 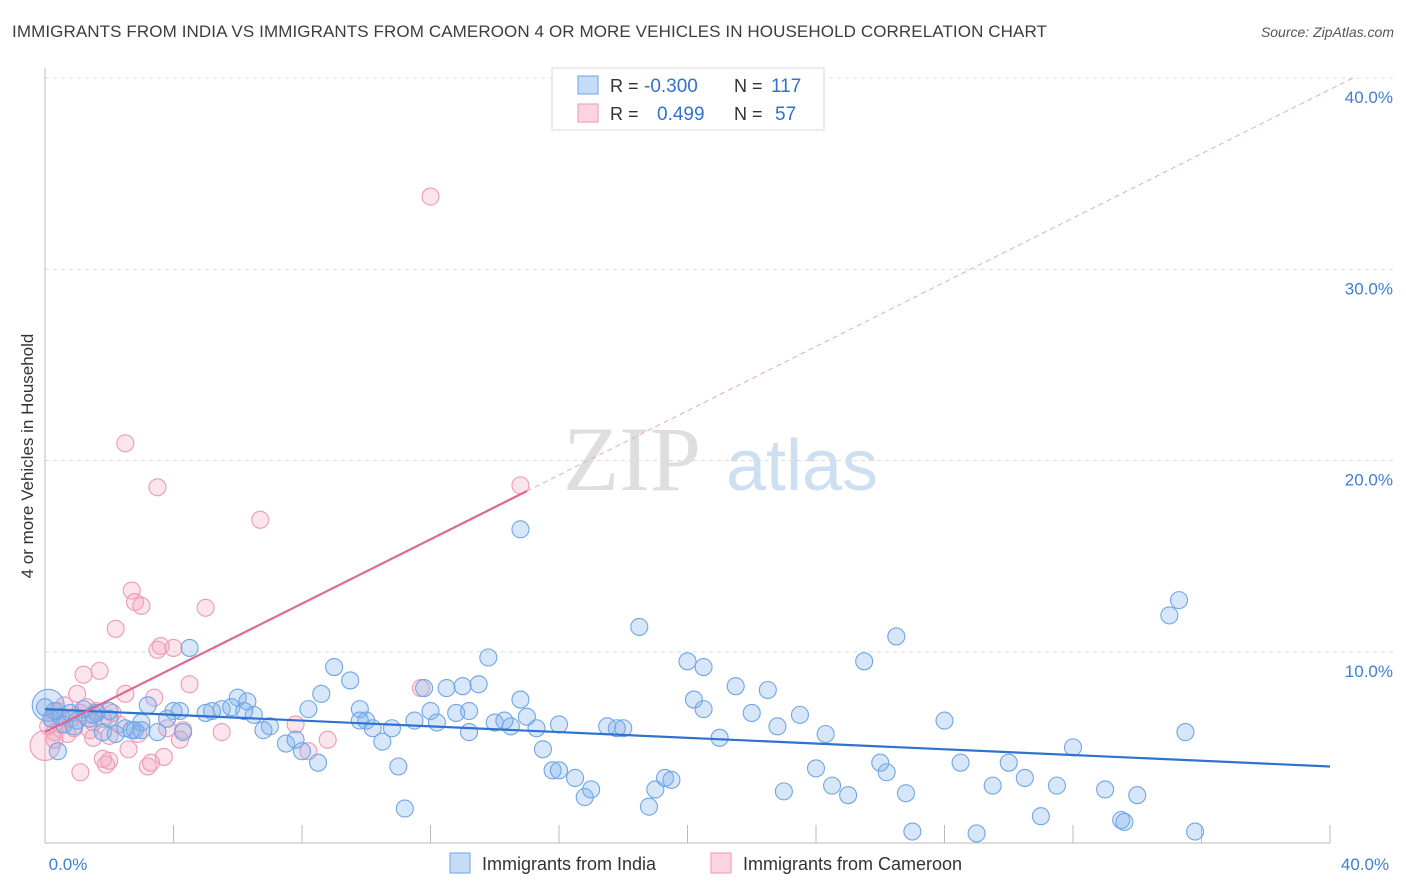 I want to click on legend-r-label-cameroon: R =, so click(x=624, y=114).